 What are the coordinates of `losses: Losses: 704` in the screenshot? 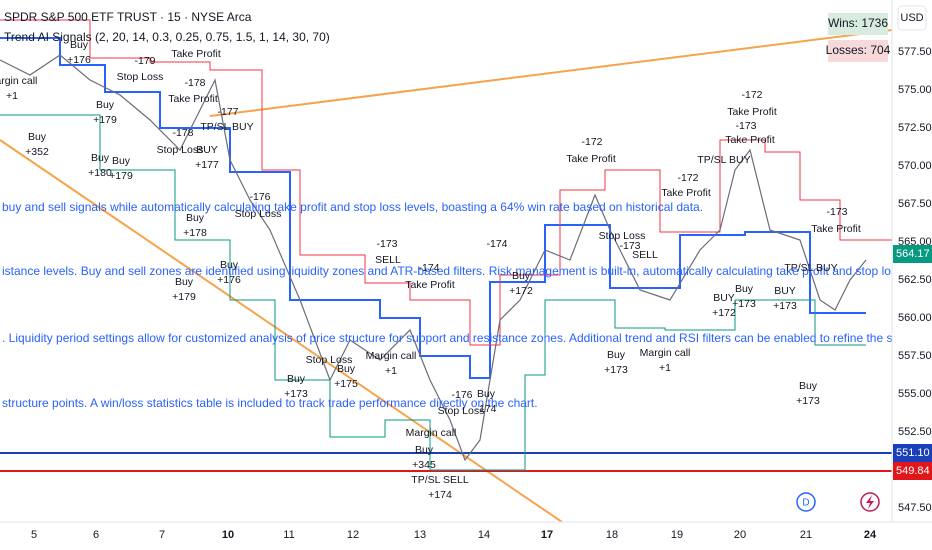 It's located at (858, 50).